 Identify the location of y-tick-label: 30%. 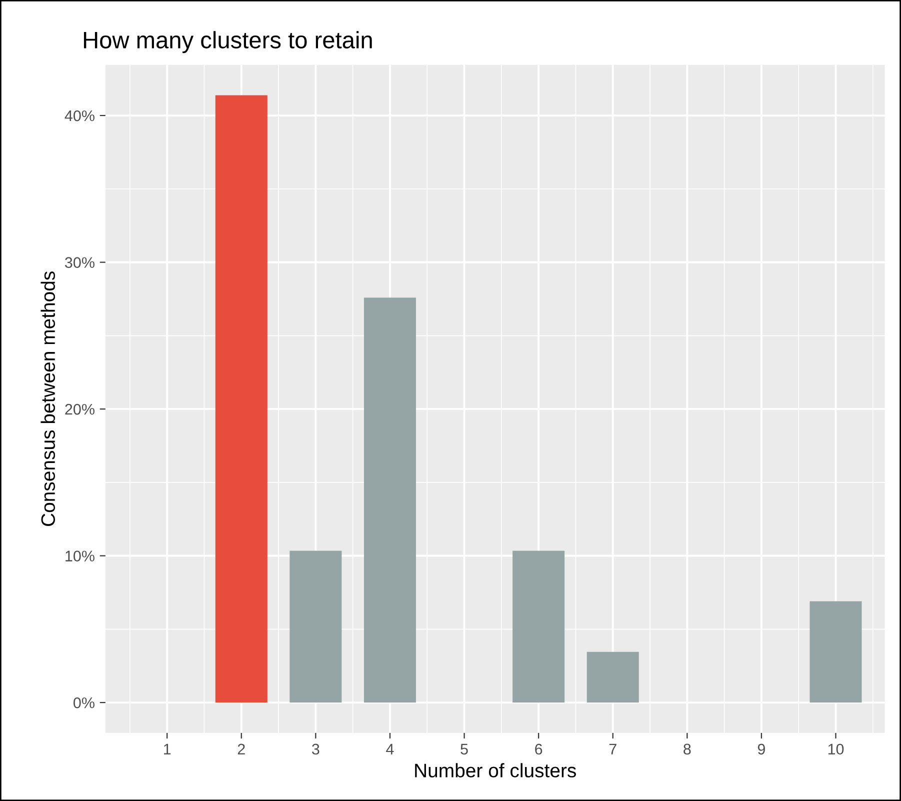
(79, 262).